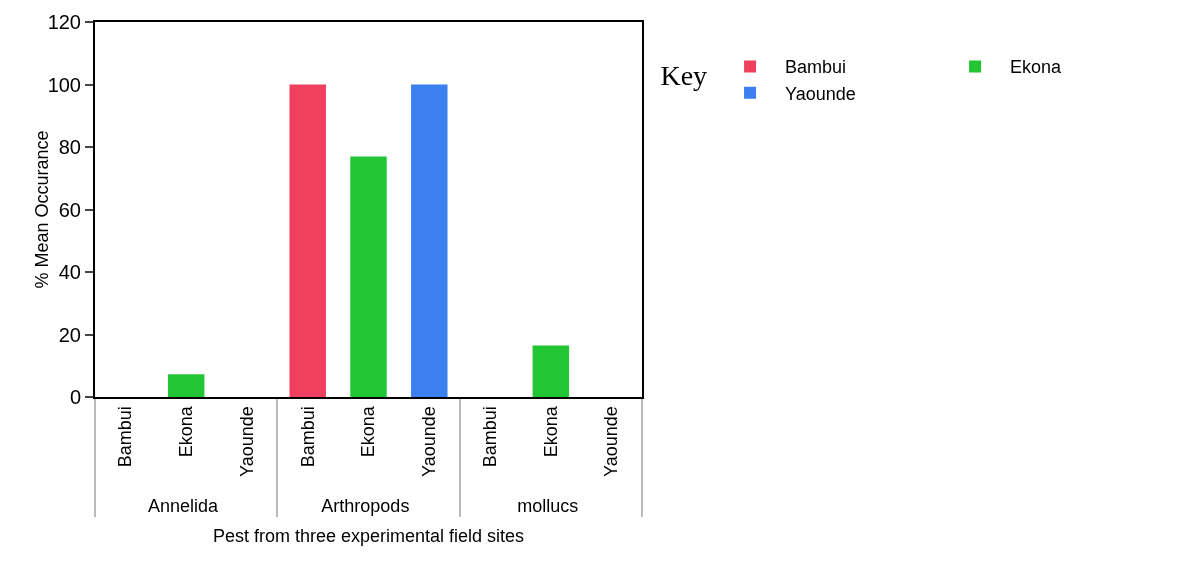 The width and height of the screenshot is (1177, 562). I want to click on y-tick-label: 0, so click(75, 397).